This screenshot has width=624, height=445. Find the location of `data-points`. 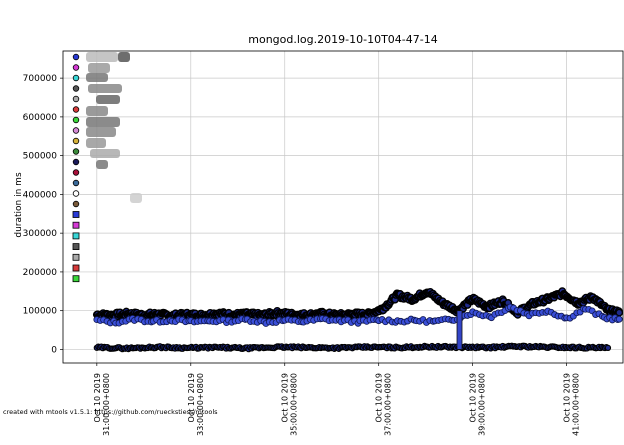

data-points is located at coordinates (358, 320).